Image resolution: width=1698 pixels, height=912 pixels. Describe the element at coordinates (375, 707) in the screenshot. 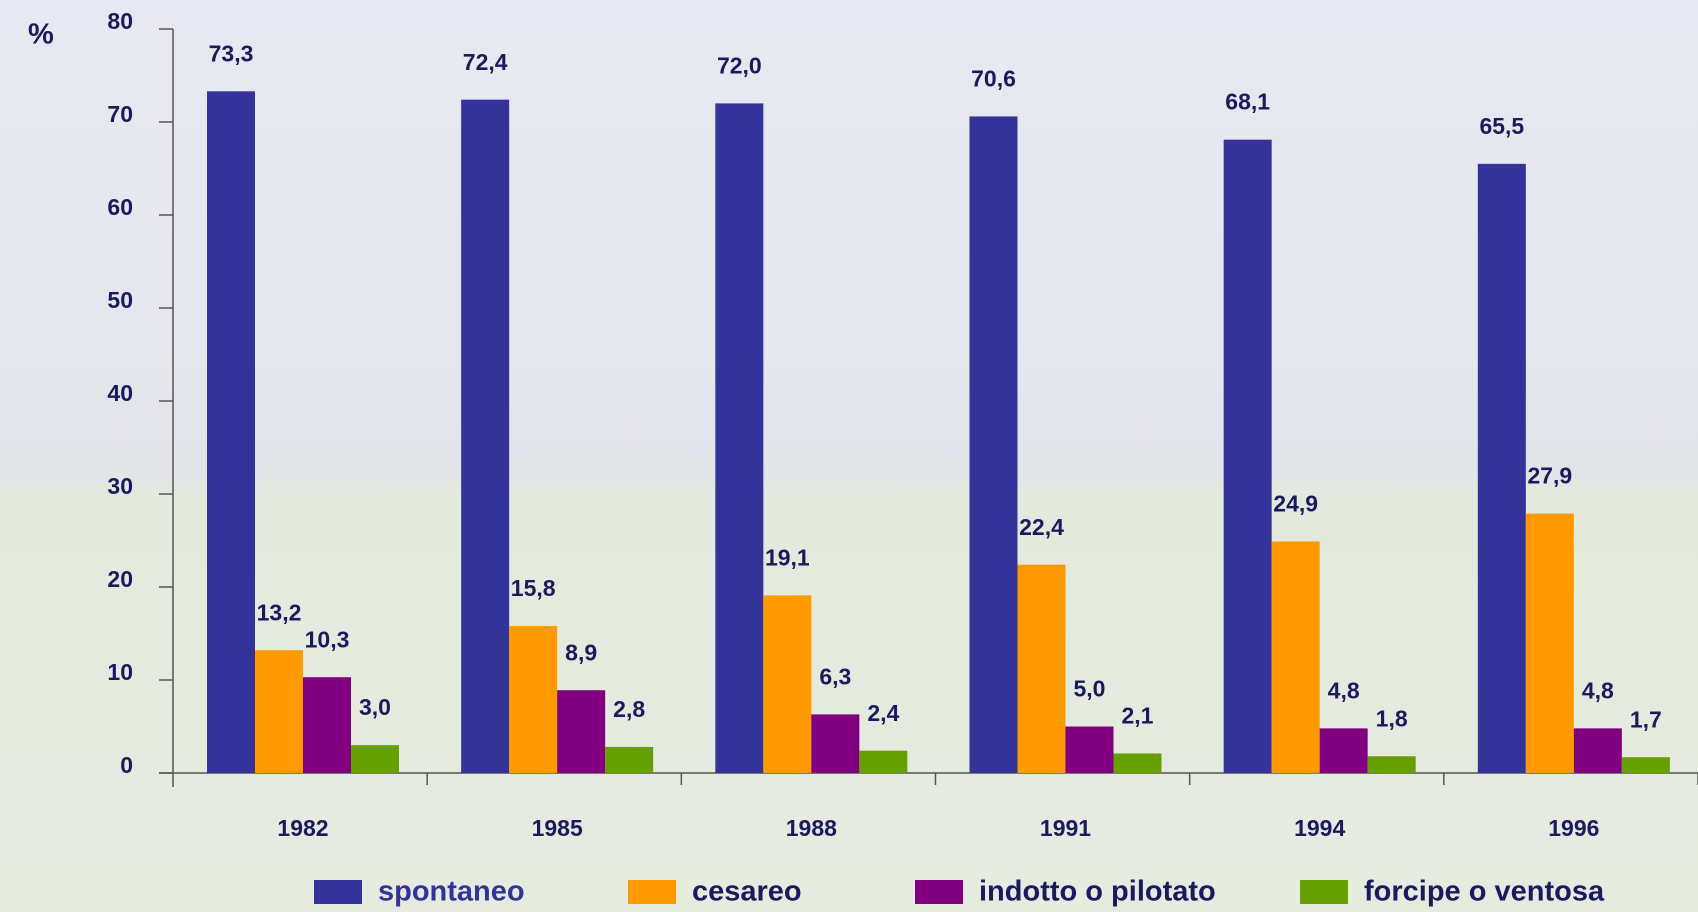

I see `value-label: 3,0` at that location.